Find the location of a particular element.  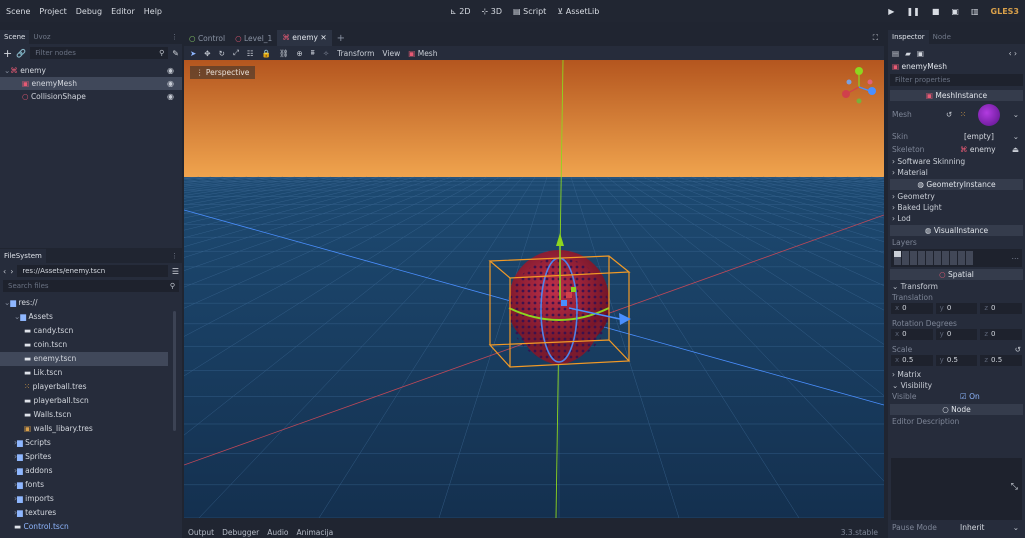

skeleton-value: ⌘ enemy is located at coordinates (978, 149).